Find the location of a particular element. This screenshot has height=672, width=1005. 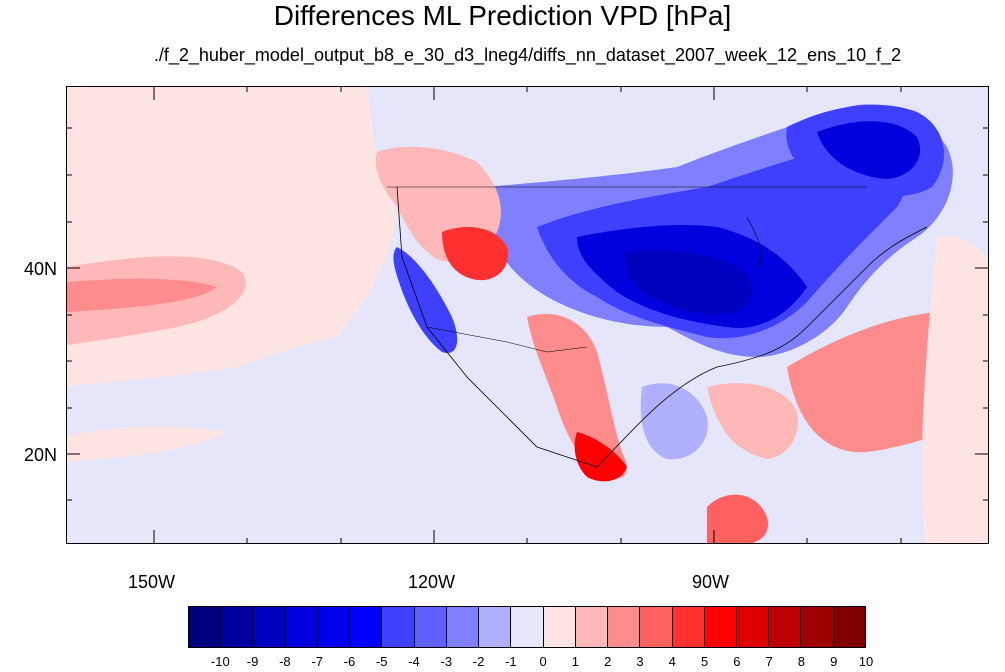

california-blue is located at coordinates (425, 300).